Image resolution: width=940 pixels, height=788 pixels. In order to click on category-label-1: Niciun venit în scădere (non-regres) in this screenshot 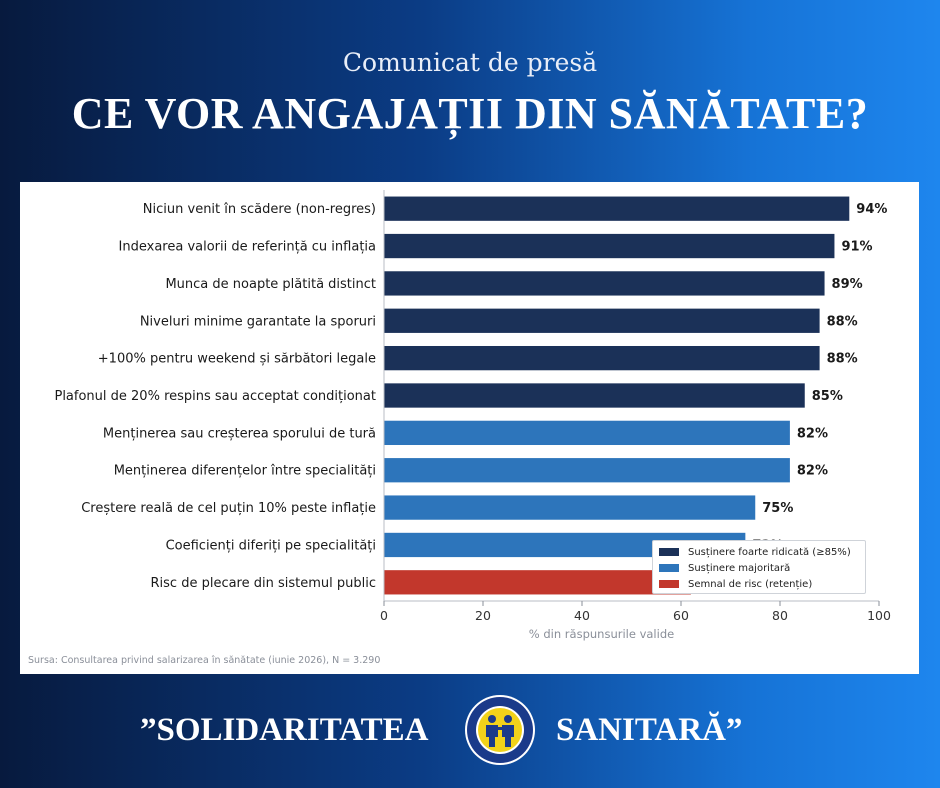, I will do `click(259, 209)`.